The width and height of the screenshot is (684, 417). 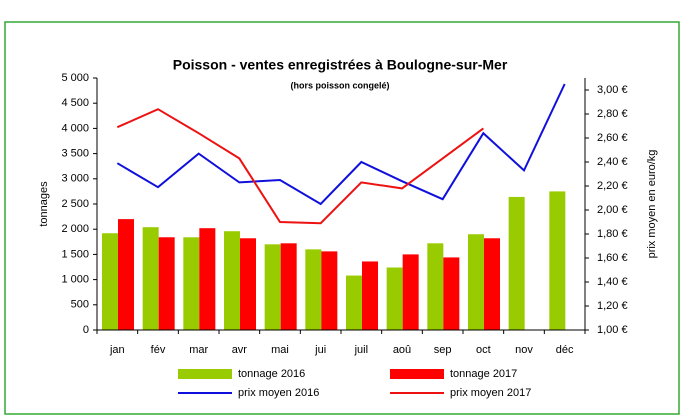 I want to click on x-tick-label: mar, so click(x=198, y=350).